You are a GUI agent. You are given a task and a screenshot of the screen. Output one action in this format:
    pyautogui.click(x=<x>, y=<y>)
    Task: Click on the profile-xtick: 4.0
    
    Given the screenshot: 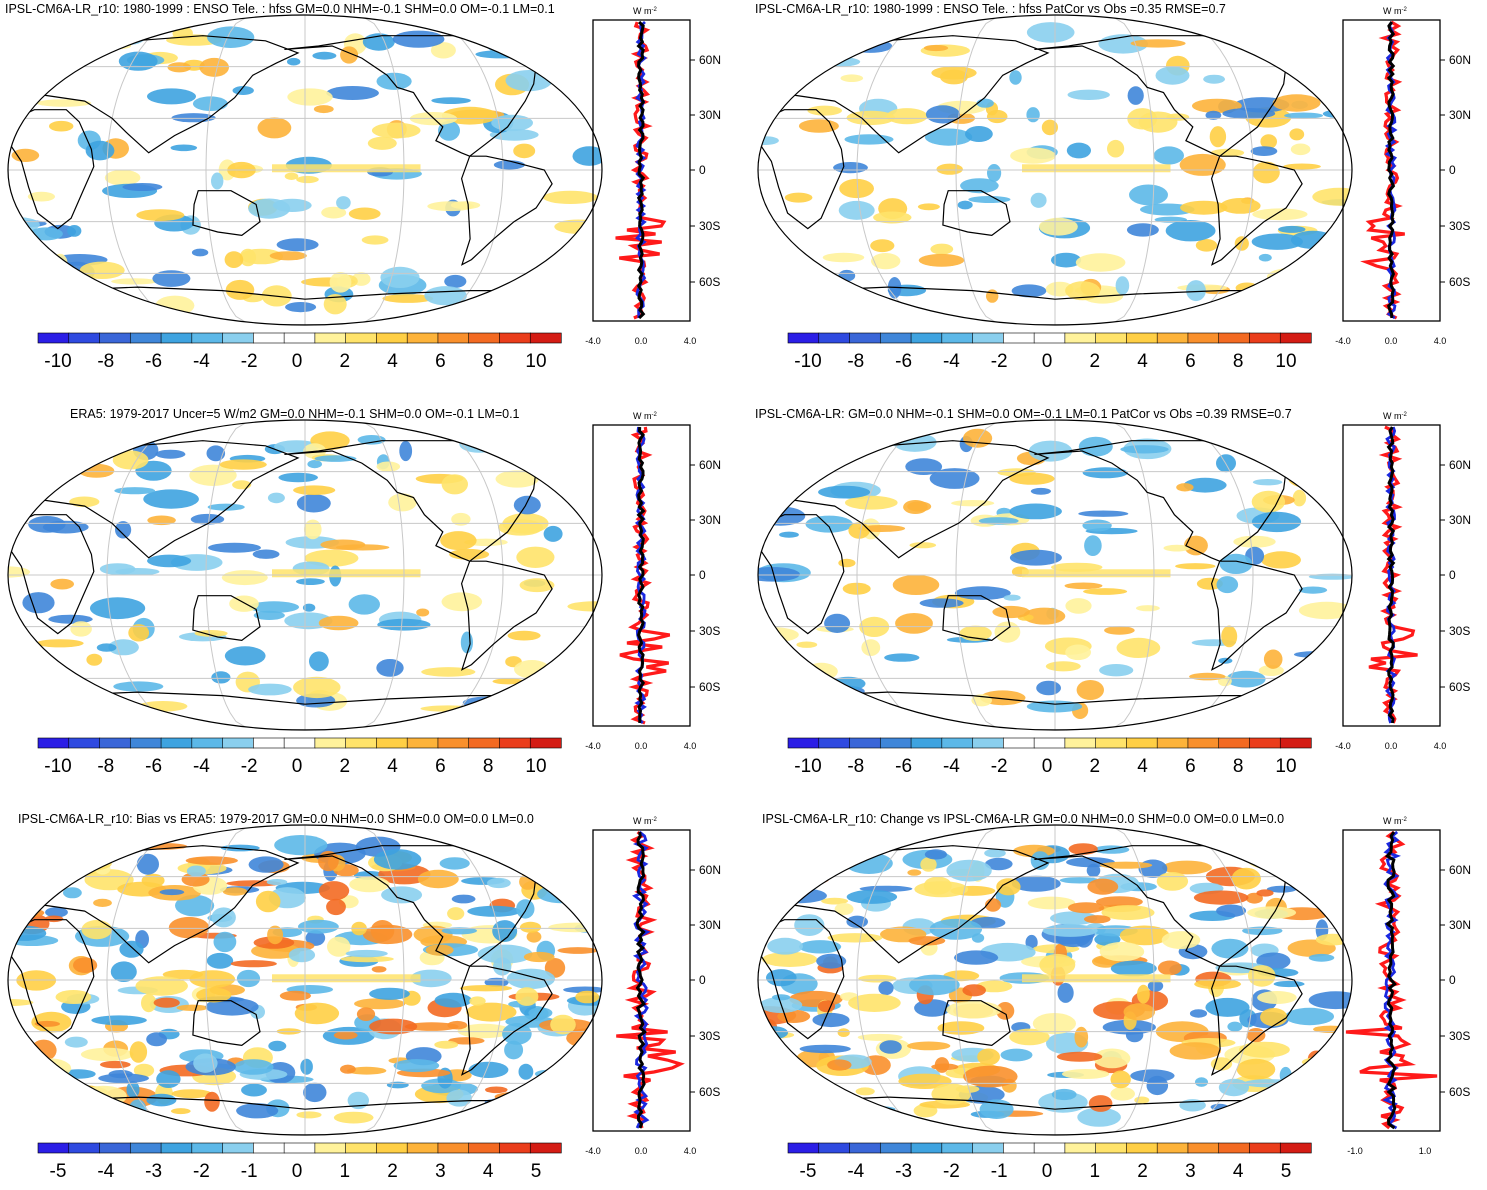 What is the action you would take?
    pyautogui.click(x=1440, y=341)
    